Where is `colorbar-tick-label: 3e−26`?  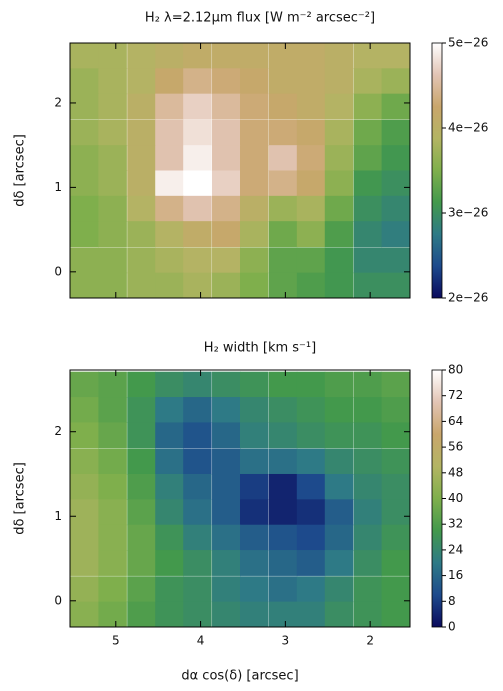 colorbar-tick-label: 3e−26 is located at coordinates (468, 213).